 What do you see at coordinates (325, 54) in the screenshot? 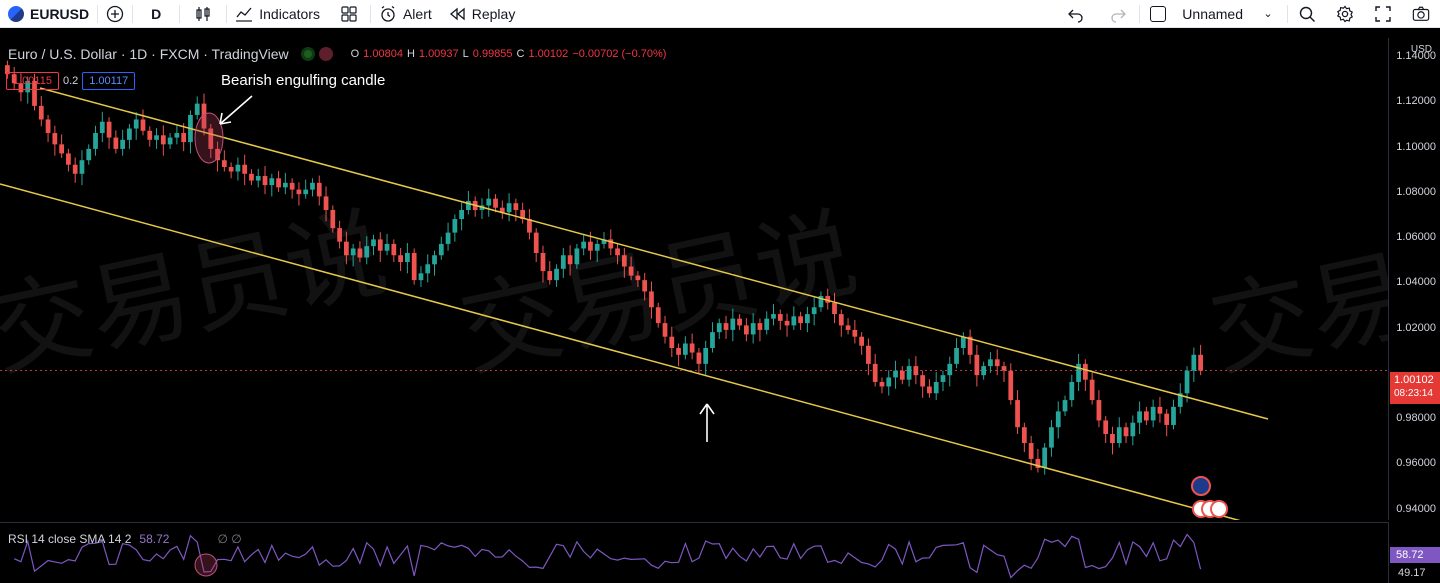
I see `data-delay-icon` at bounding box center [325, 54].